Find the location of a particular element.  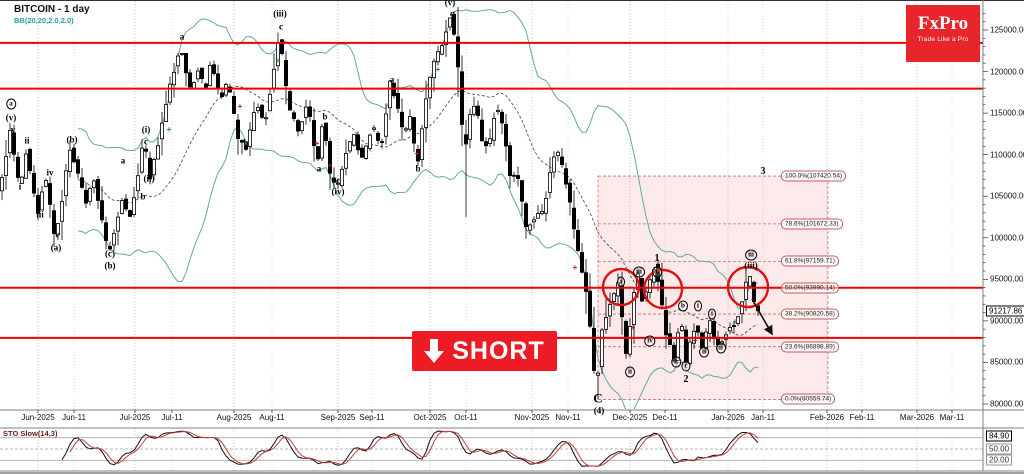

bollinger-indicator-label: BB(20,20,2.0,2.0) is located at coordinates (44, 20).